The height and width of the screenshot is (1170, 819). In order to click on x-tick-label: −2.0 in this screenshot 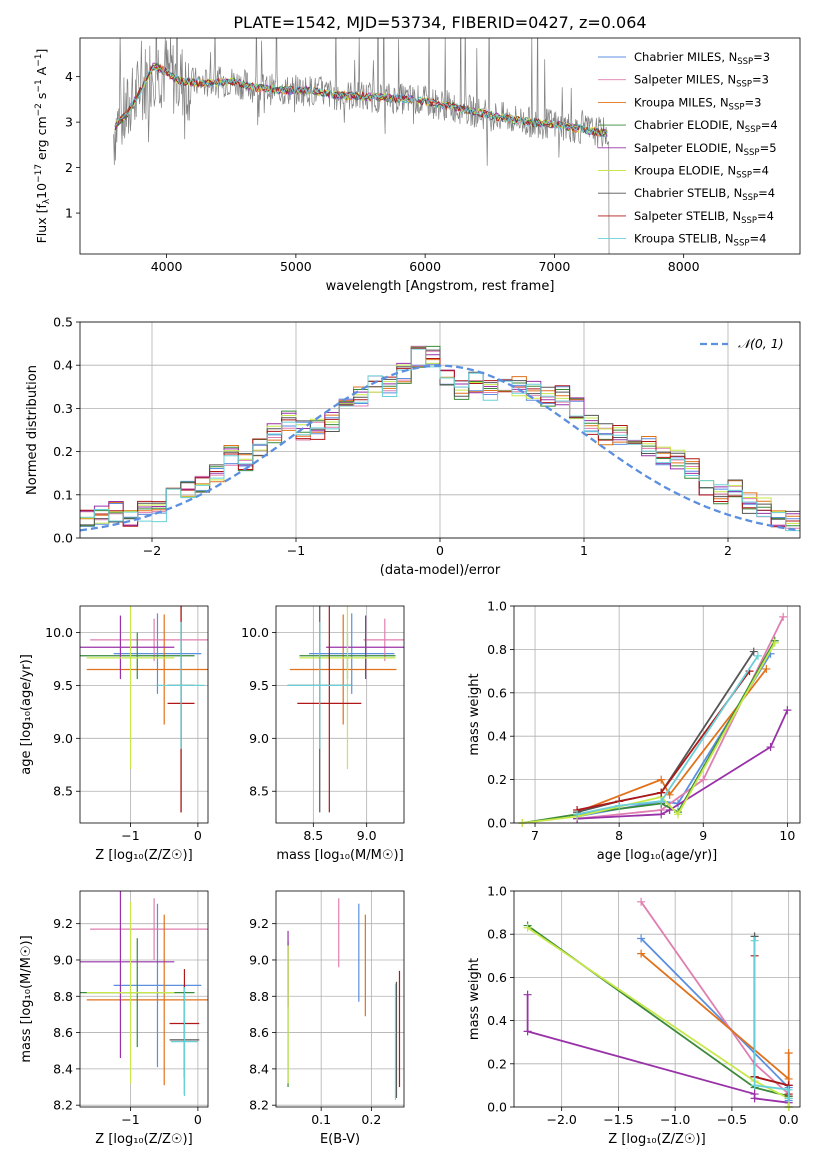, I will do `click(561, 1119)`.